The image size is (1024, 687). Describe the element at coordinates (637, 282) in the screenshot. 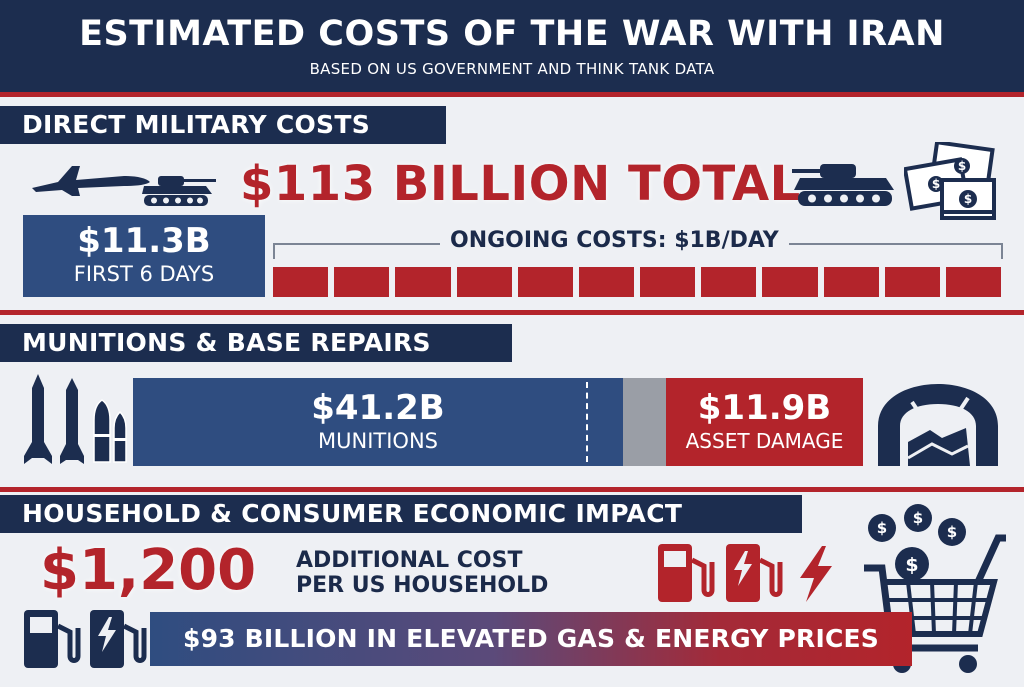

I see `ongoing-cost-segments` at that location.